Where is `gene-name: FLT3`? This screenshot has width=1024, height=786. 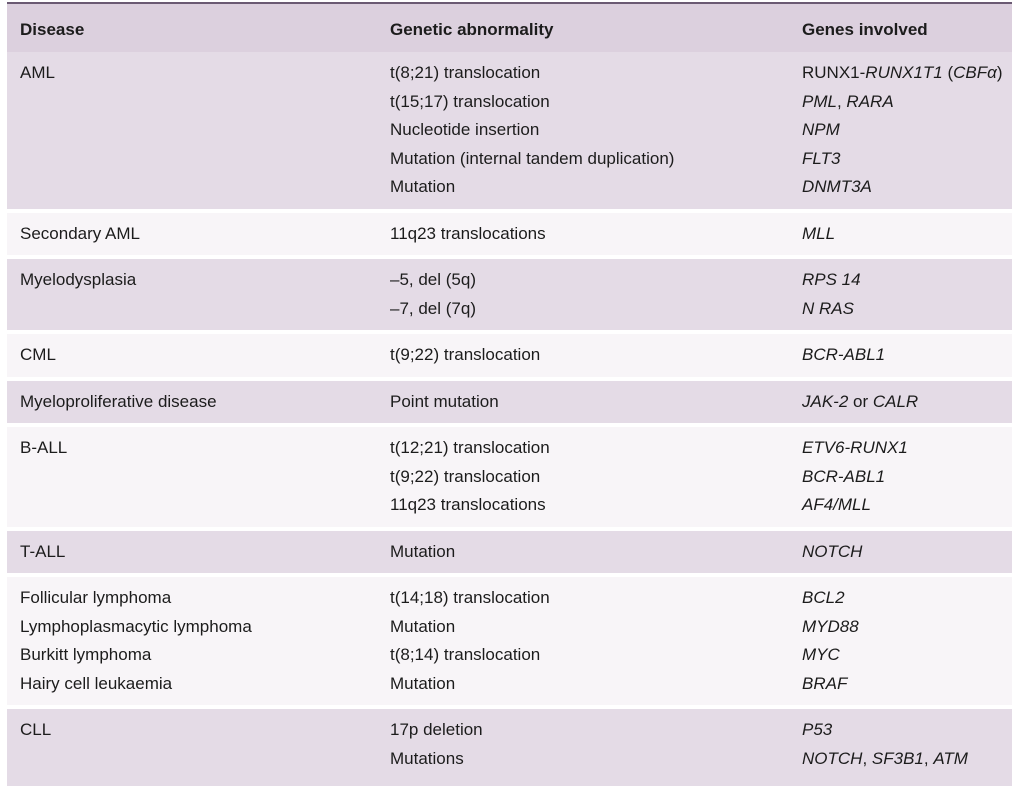
gene-name: FLT3 is located at coordinates (821, 158).